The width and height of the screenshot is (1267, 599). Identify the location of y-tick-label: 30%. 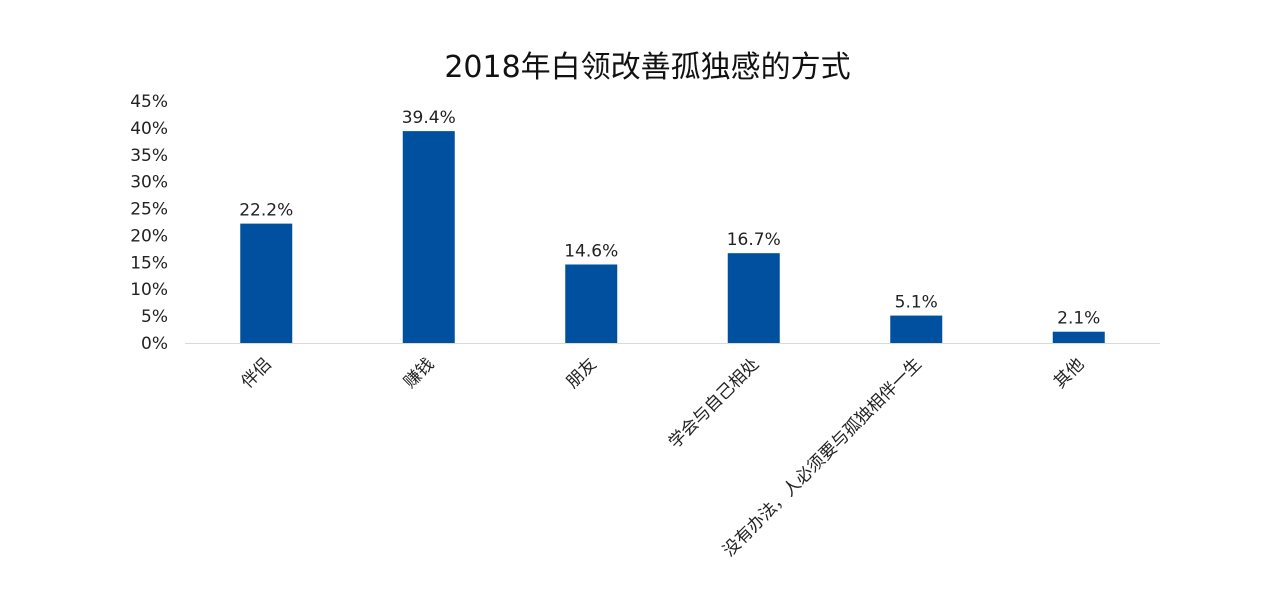
(149, 183).